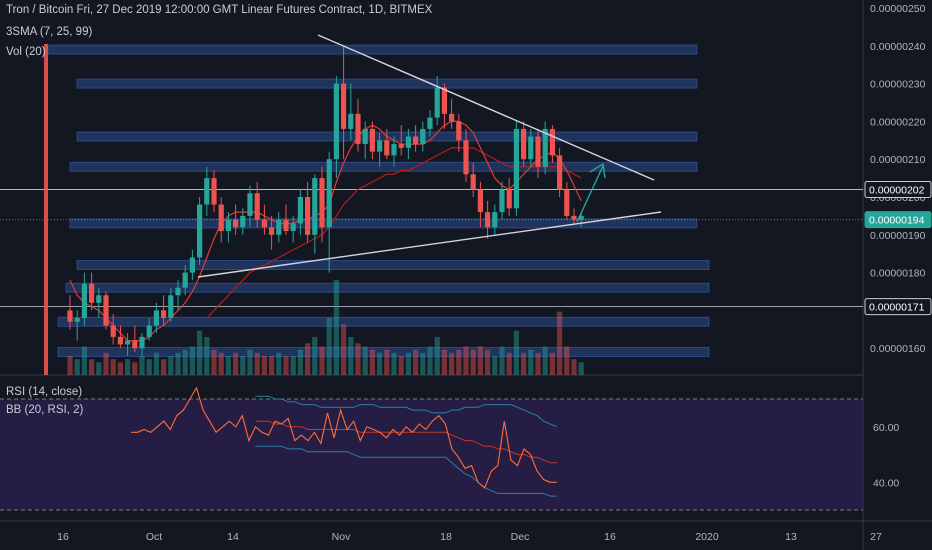 Image resolution: width=932 pixels, height=550 pixels. What do you see at coordinates (44, 392) in the screenshot?
I see `rsi-legend: RSI (14, close)` at bounding box center [44, 392].